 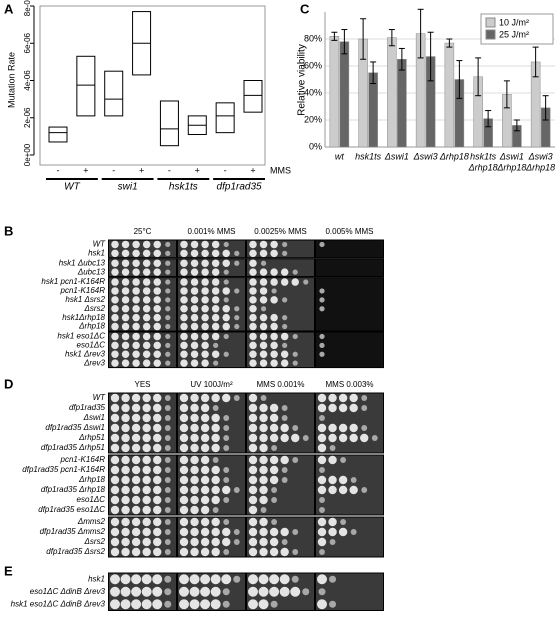 What do you see at coordinates (143, 231) in the screenshot?
I see `column-header: 25°C` at bounding box center [143, 231].